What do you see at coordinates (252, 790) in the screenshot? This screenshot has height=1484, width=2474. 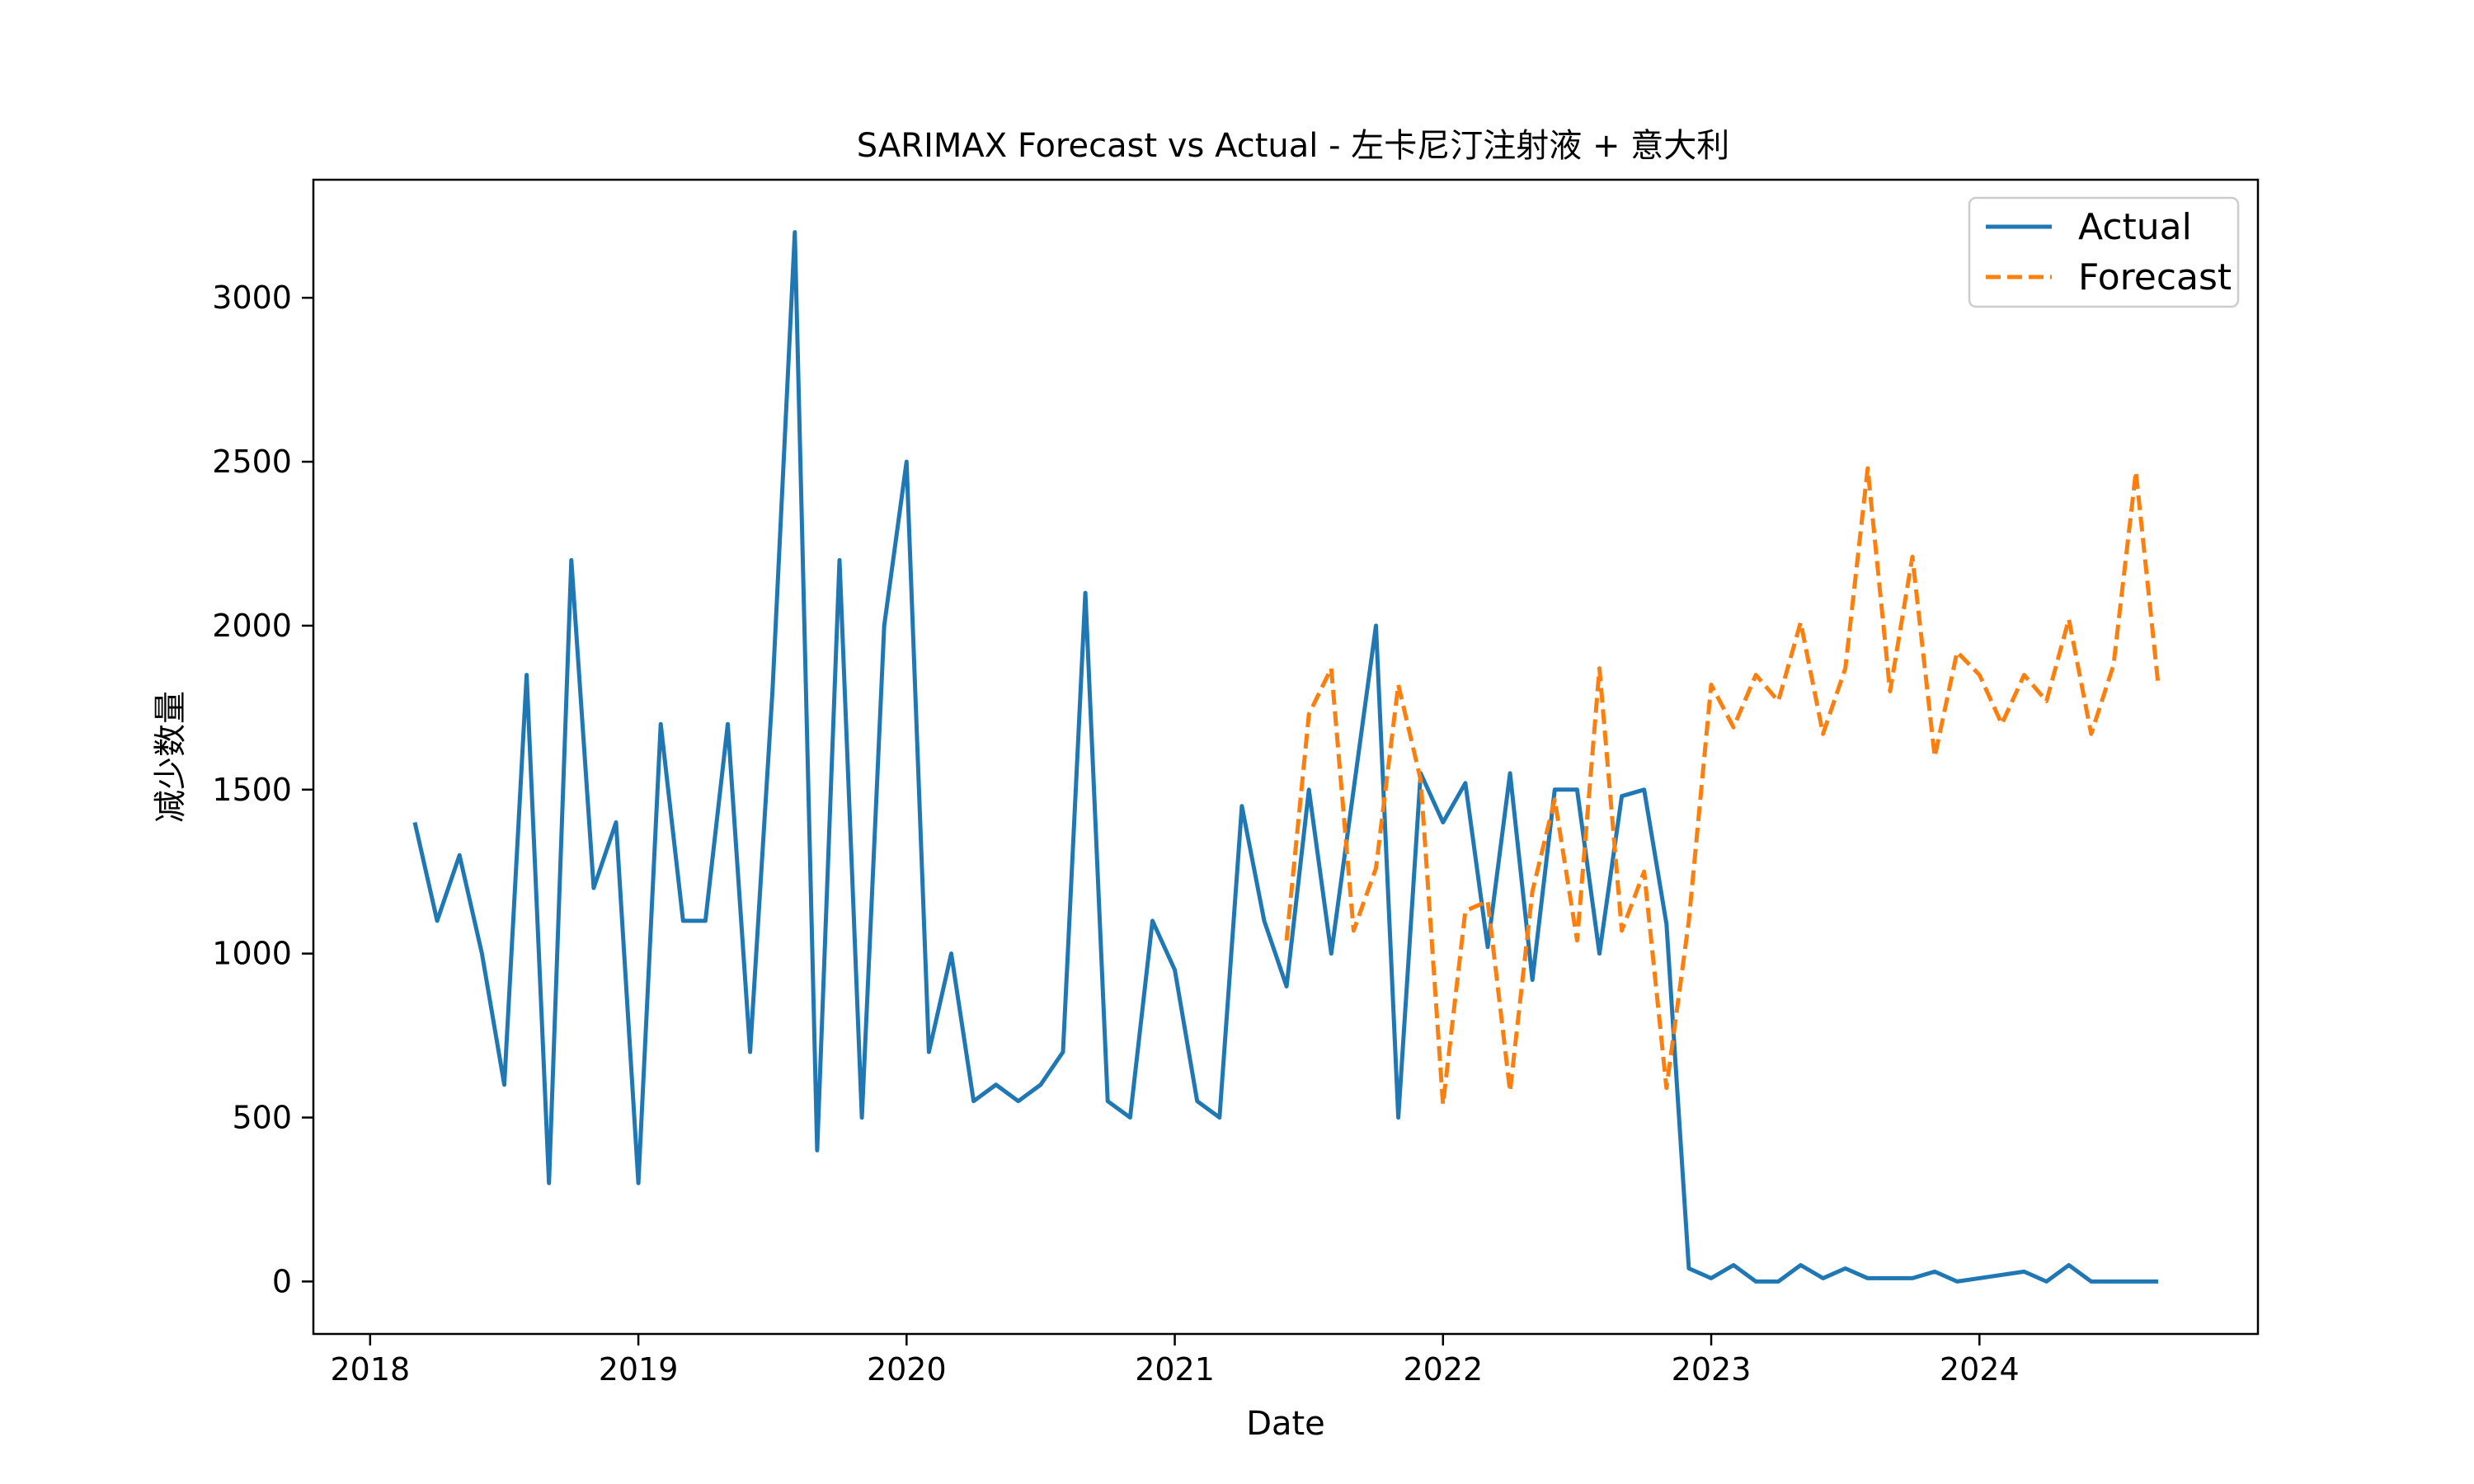 I see `y-tick-label: 1500` at bounding box center [252, 790].